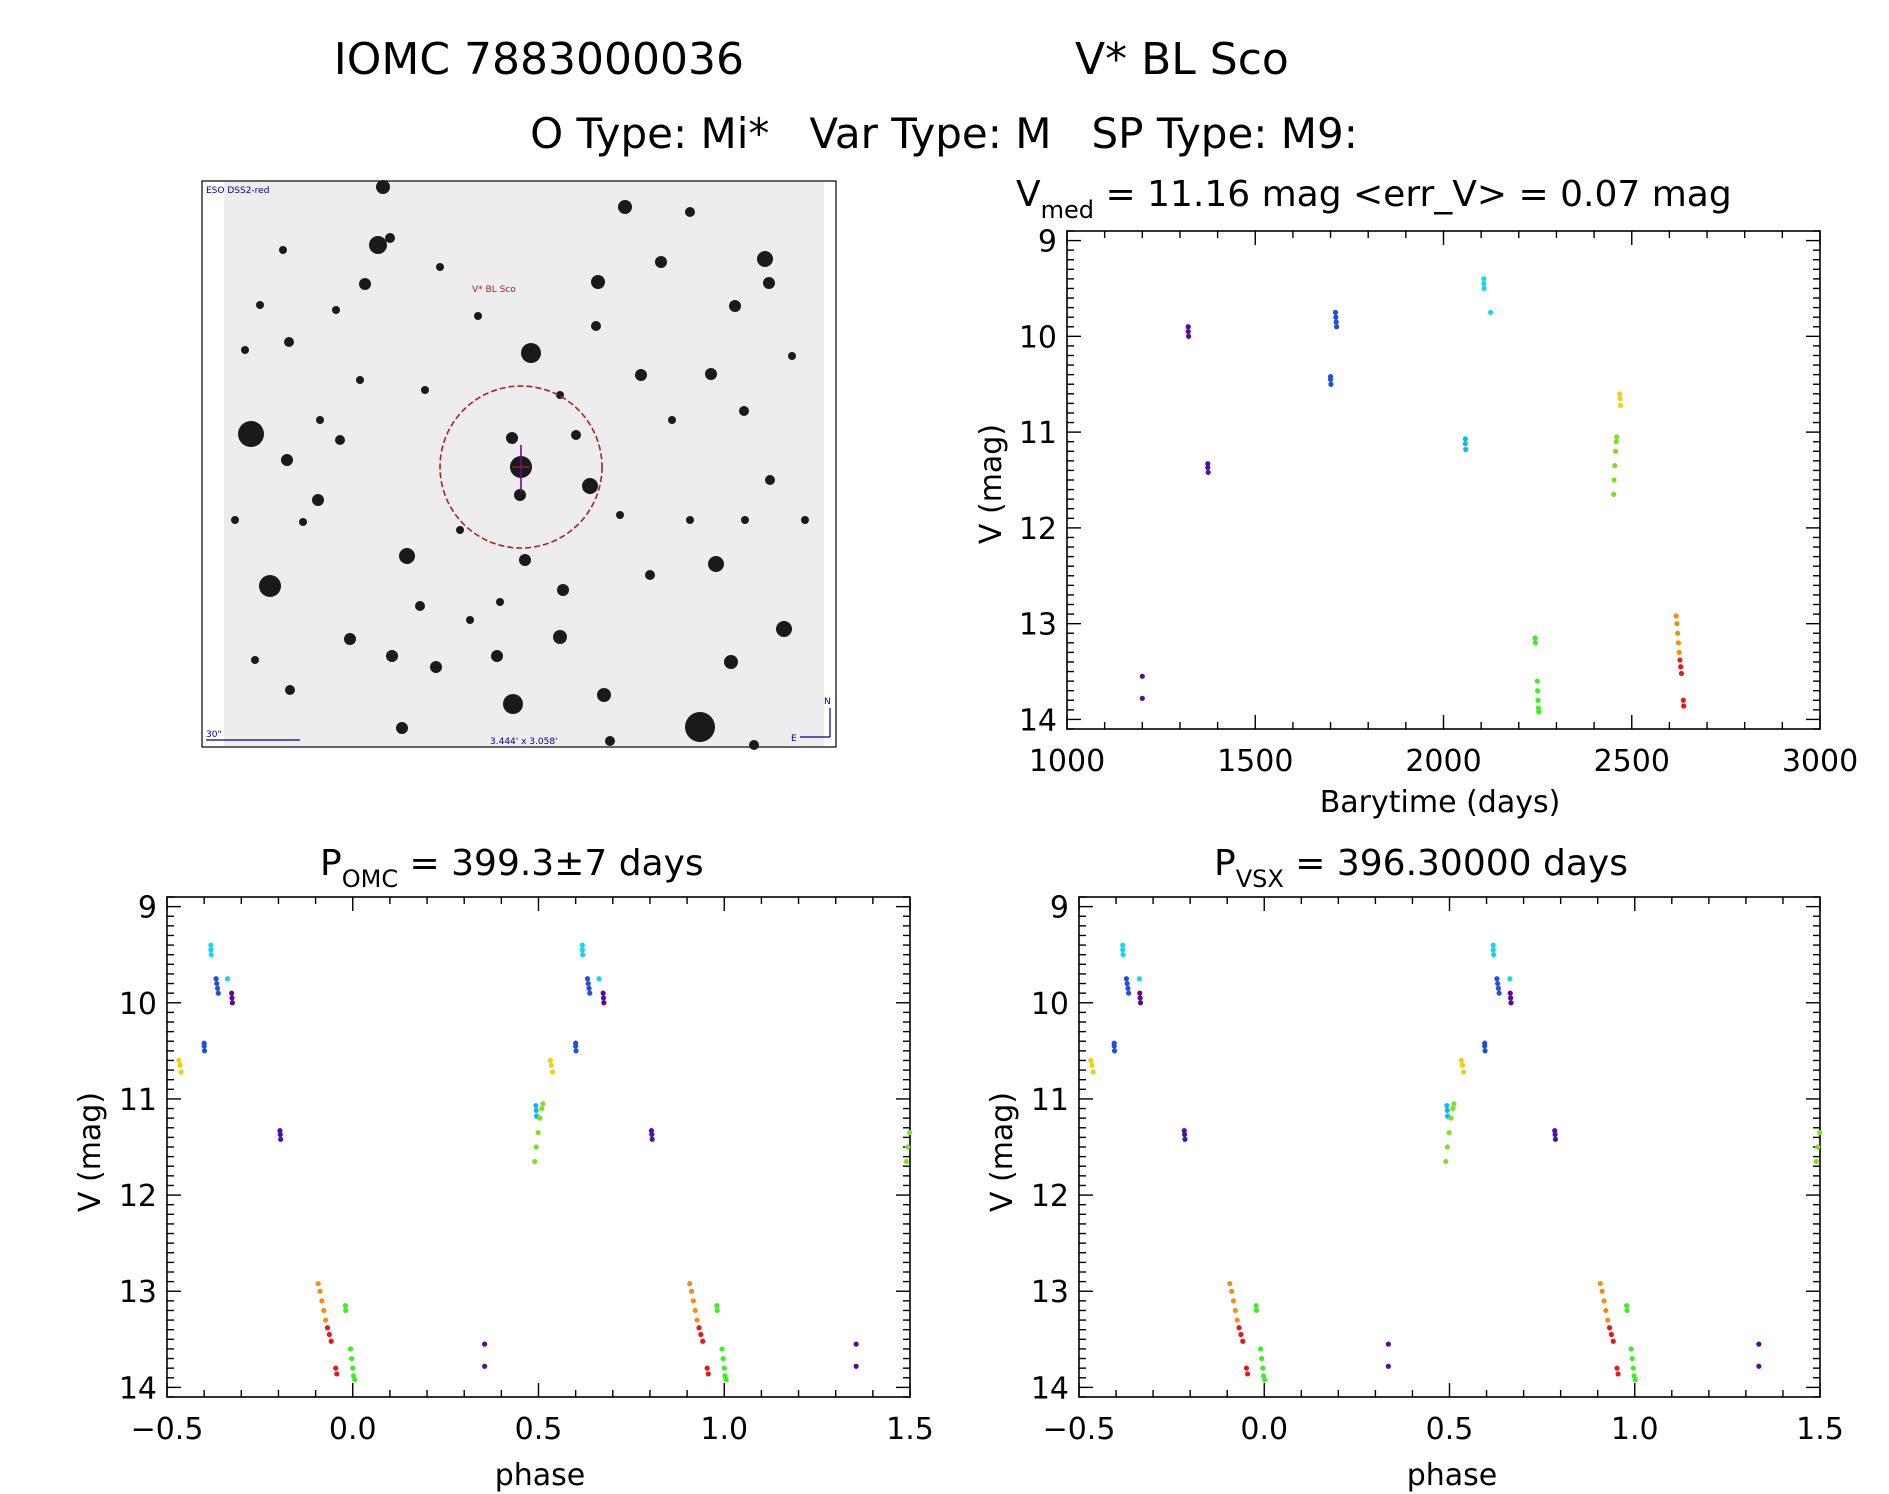 The width and height of the screenshot is (1889, 1494). I want to click on target-circle, so click(521, 467).